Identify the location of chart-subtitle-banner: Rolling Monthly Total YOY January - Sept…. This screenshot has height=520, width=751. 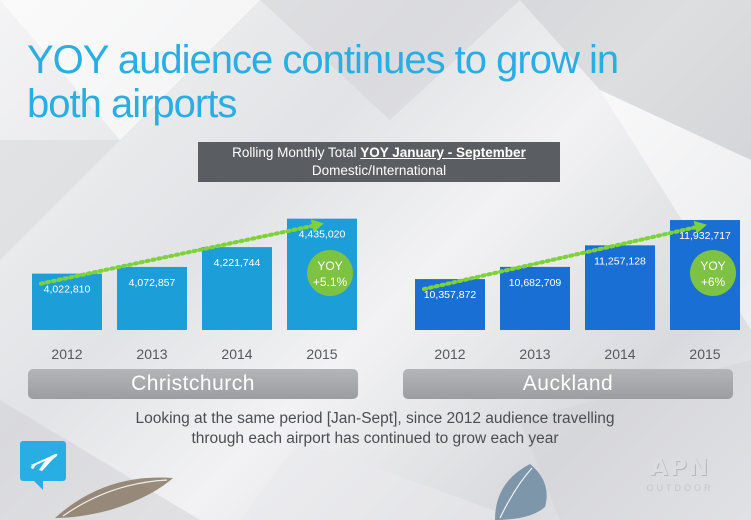
(379, 162).